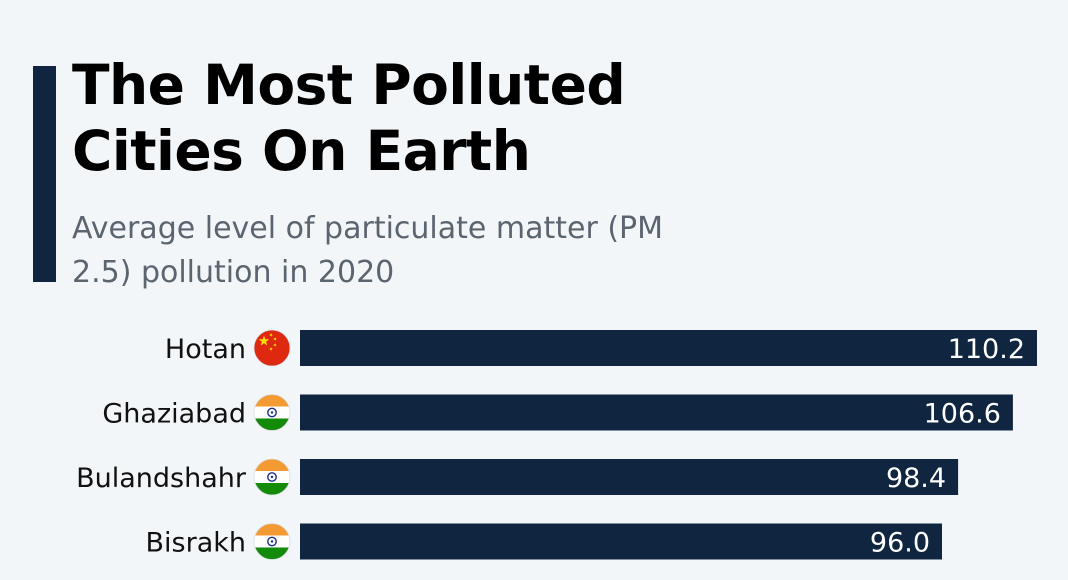 Image resolution: width=1068 pixels, height=580 pixels. I want to click on value-label: 96.0, so click(900, 543).